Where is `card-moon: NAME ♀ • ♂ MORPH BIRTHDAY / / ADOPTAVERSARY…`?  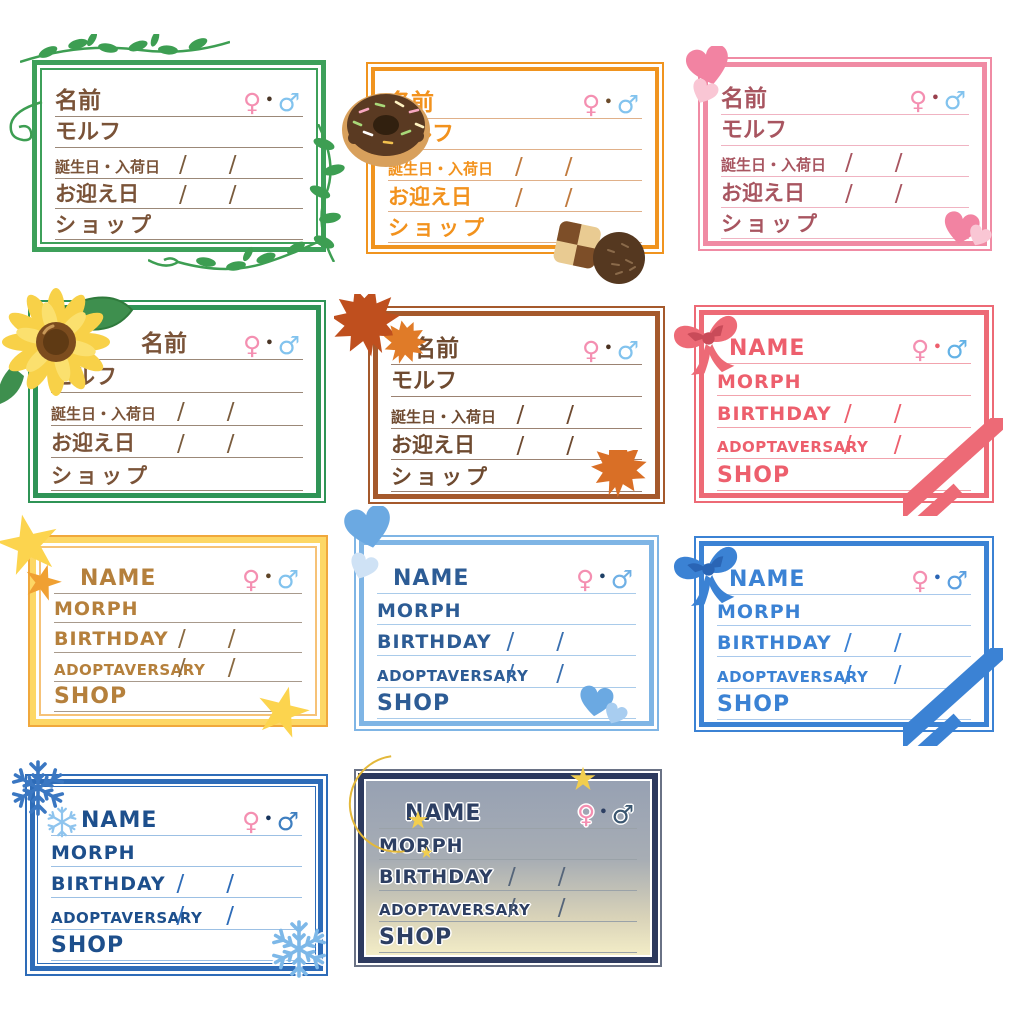 card-moon: NAME ♀ • ♂ MORPH BIRTHDAY / / ADOPTAVERSARY… is located at coordinates (508, 868).